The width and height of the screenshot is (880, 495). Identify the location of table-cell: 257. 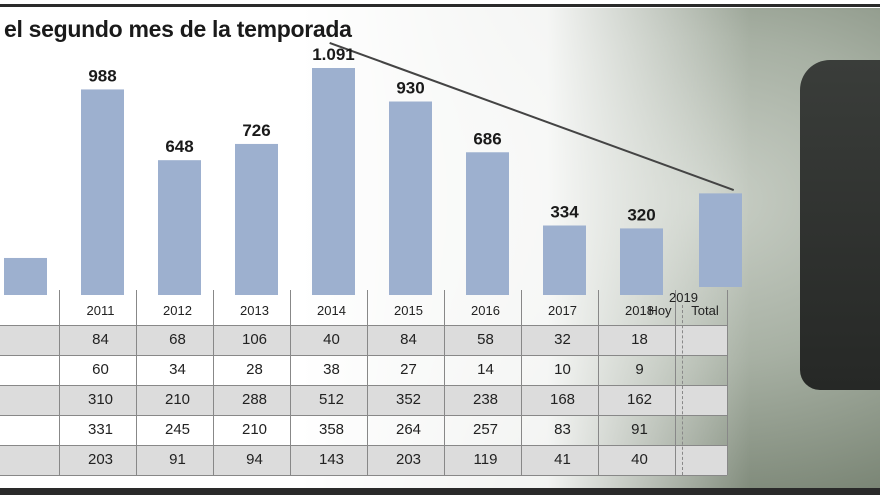
(485, 429).